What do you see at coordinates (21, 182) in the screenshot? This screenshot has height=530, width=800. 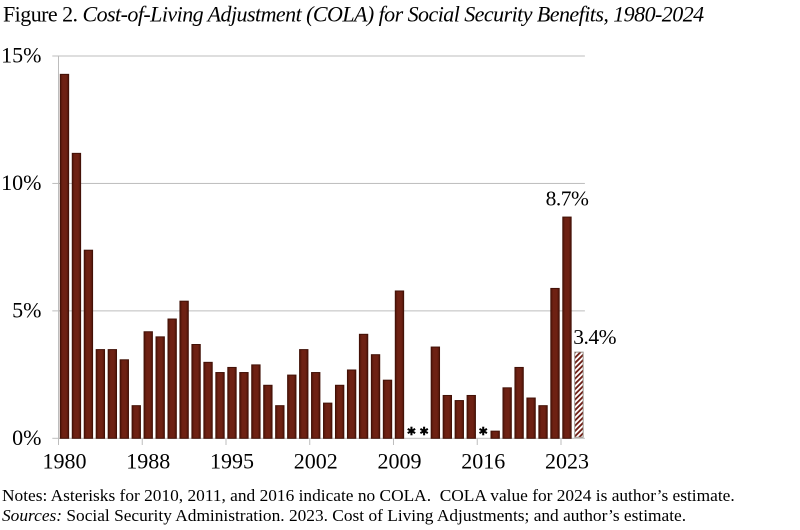 I see `svg-text: 10%` at bounding box center [21, 182].